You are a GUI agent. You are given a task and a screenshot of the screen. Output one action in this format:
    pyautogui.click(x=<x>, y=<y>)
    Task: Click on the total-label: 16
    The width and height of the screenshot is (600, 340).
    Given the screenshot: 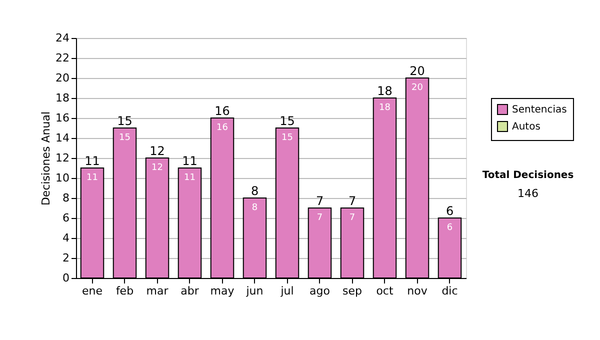 What is the action you would take?
    pyautogui.click(x=222, y=111)
    